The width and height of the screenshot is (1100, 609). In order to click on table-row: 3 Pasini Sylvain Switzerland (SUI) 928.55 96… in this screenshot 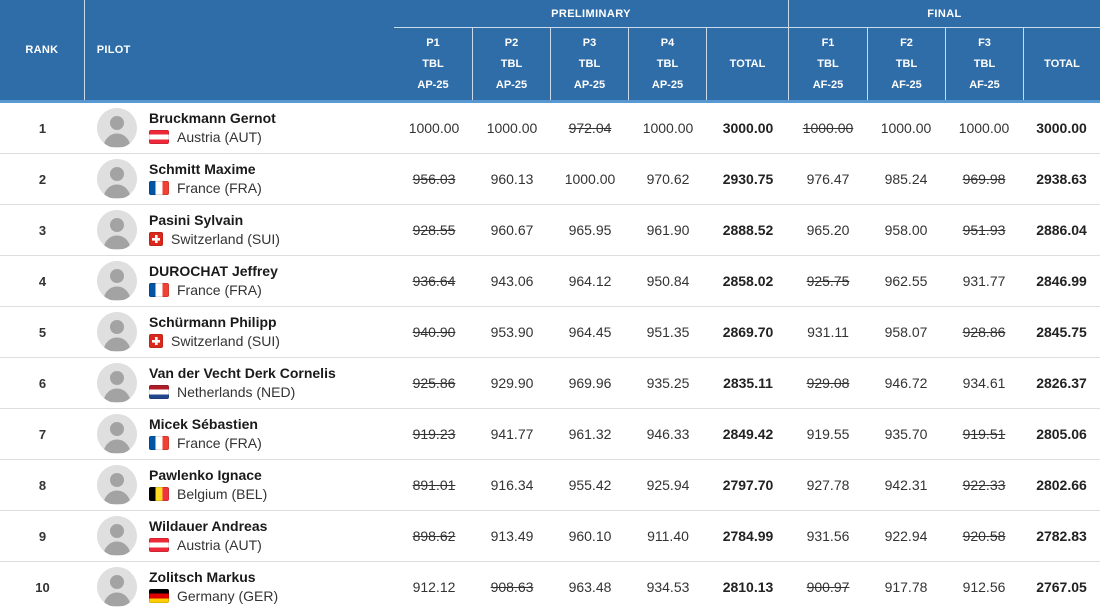, I will do `click(550, 230)`.